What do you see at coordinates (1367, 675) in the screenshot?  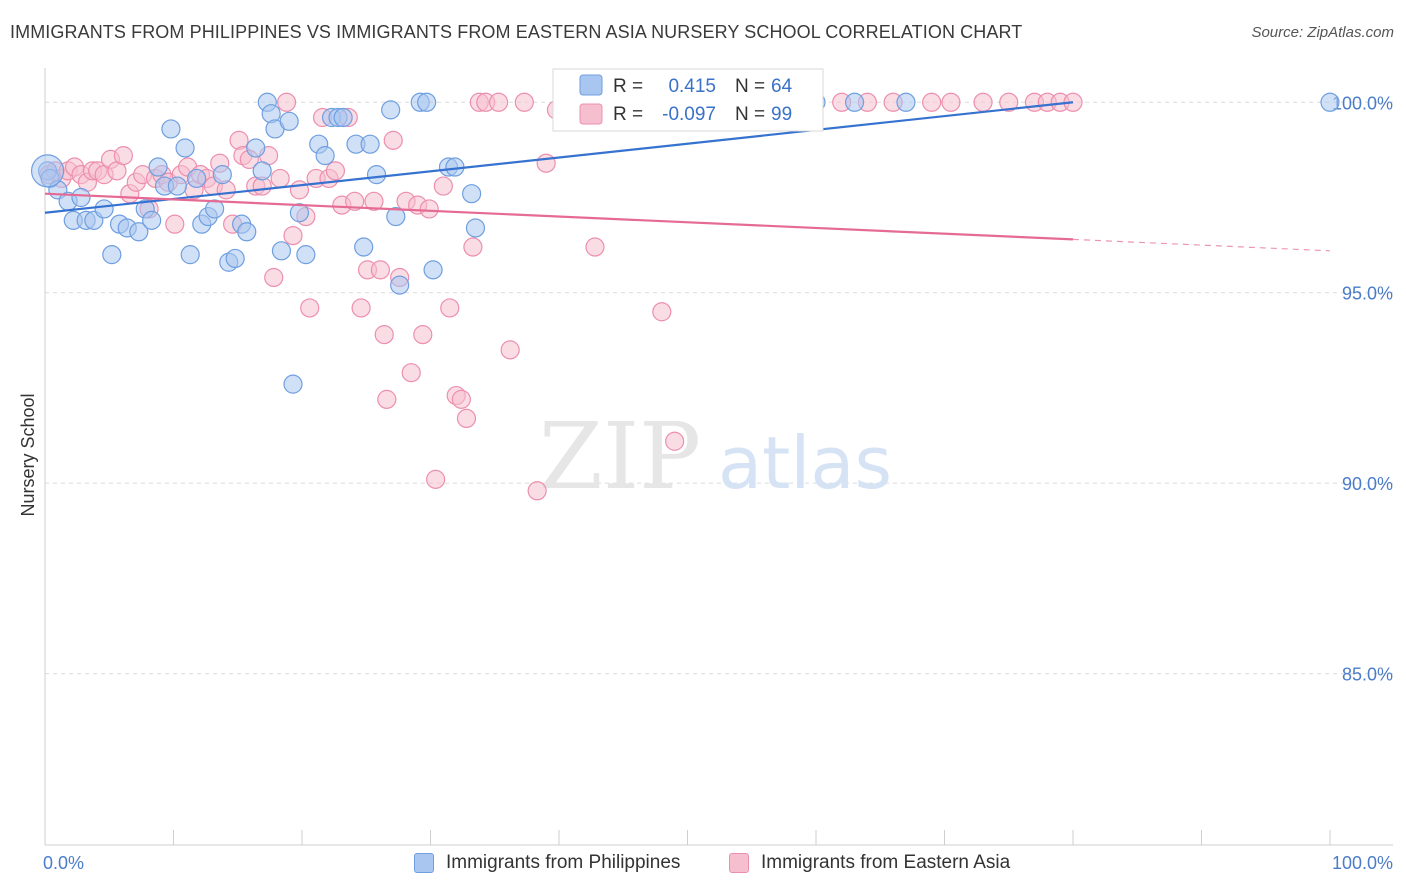 I see `y-tick-label: 85.0%` at bounding box center [1367, 675].